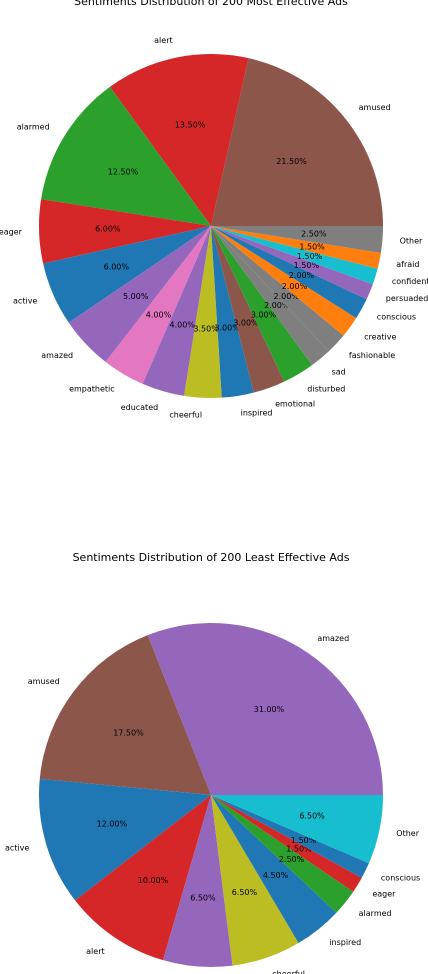 The width and height of the screenshot is (428, 974). Describe the element at coordinates (291, 161) in the screenshot. I see `value-label: 21.50%` at that location.